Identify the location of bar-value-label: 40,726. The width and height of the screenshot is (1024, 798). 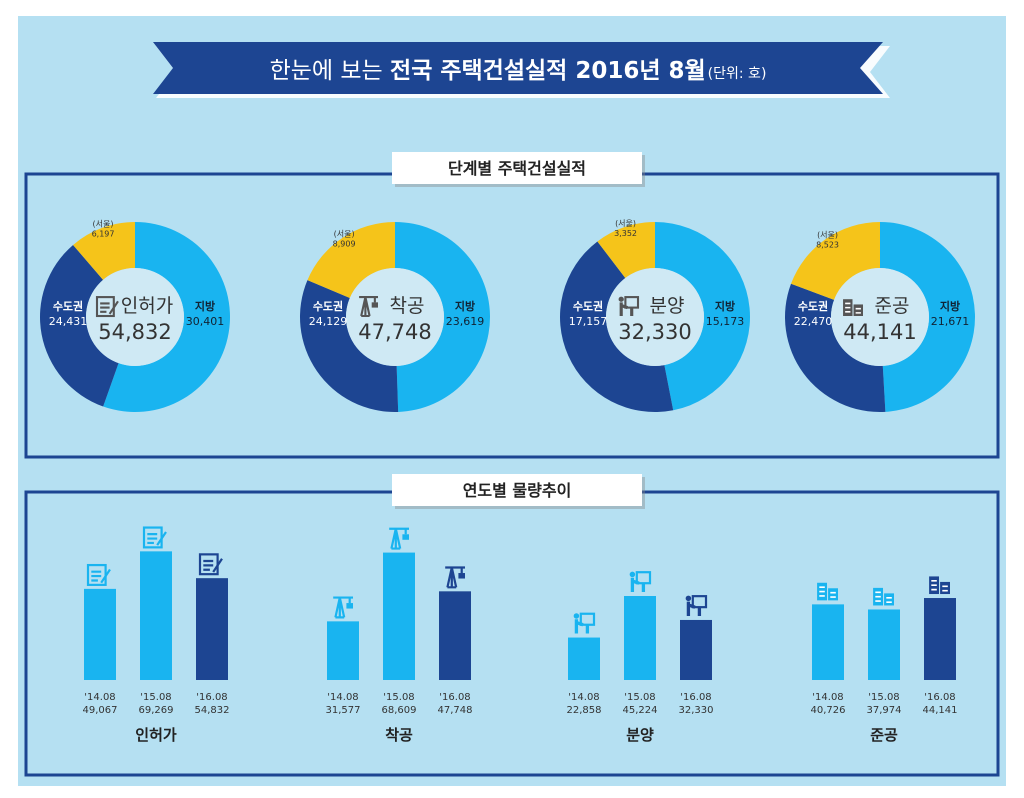
(828, 710).